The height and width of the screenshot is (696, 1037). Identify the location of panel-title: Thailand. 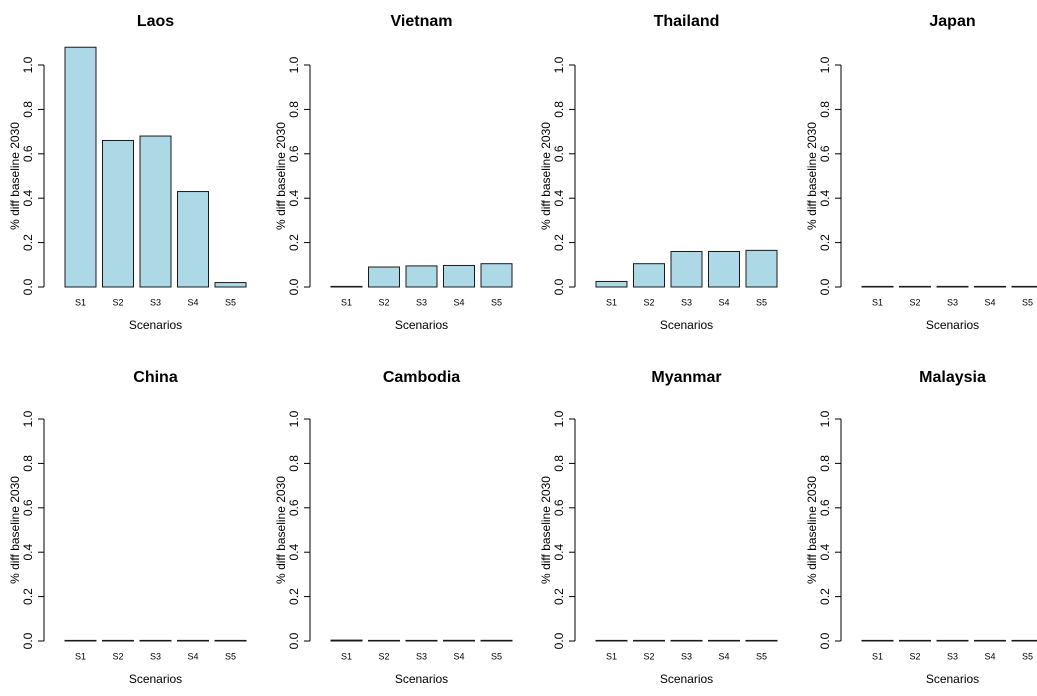
(687, 21).